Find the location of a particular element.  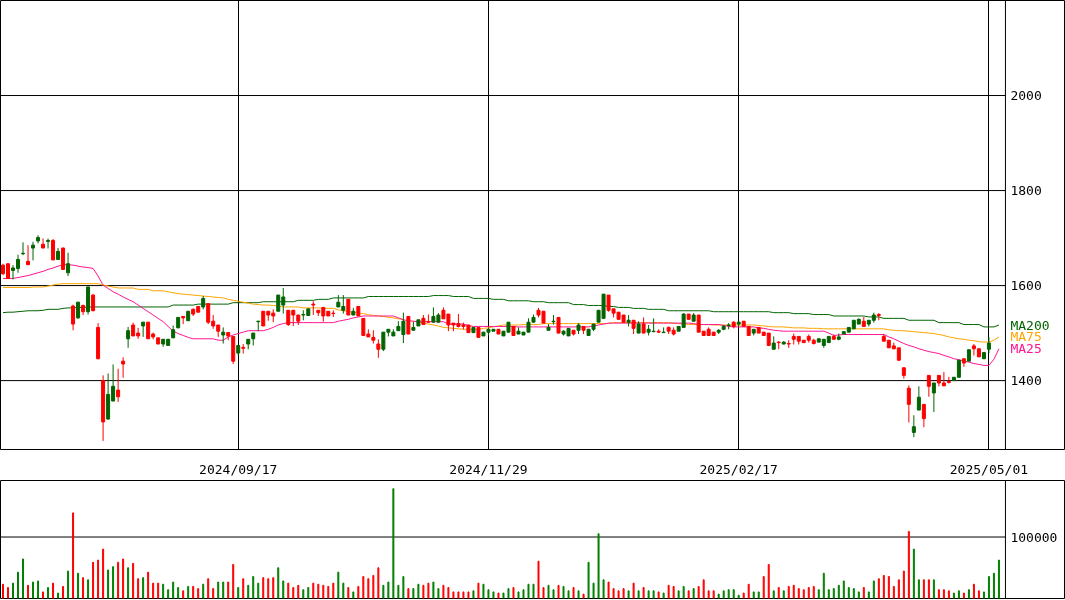

y-tick-label: 1600 is located at coordinates (1026, 286).